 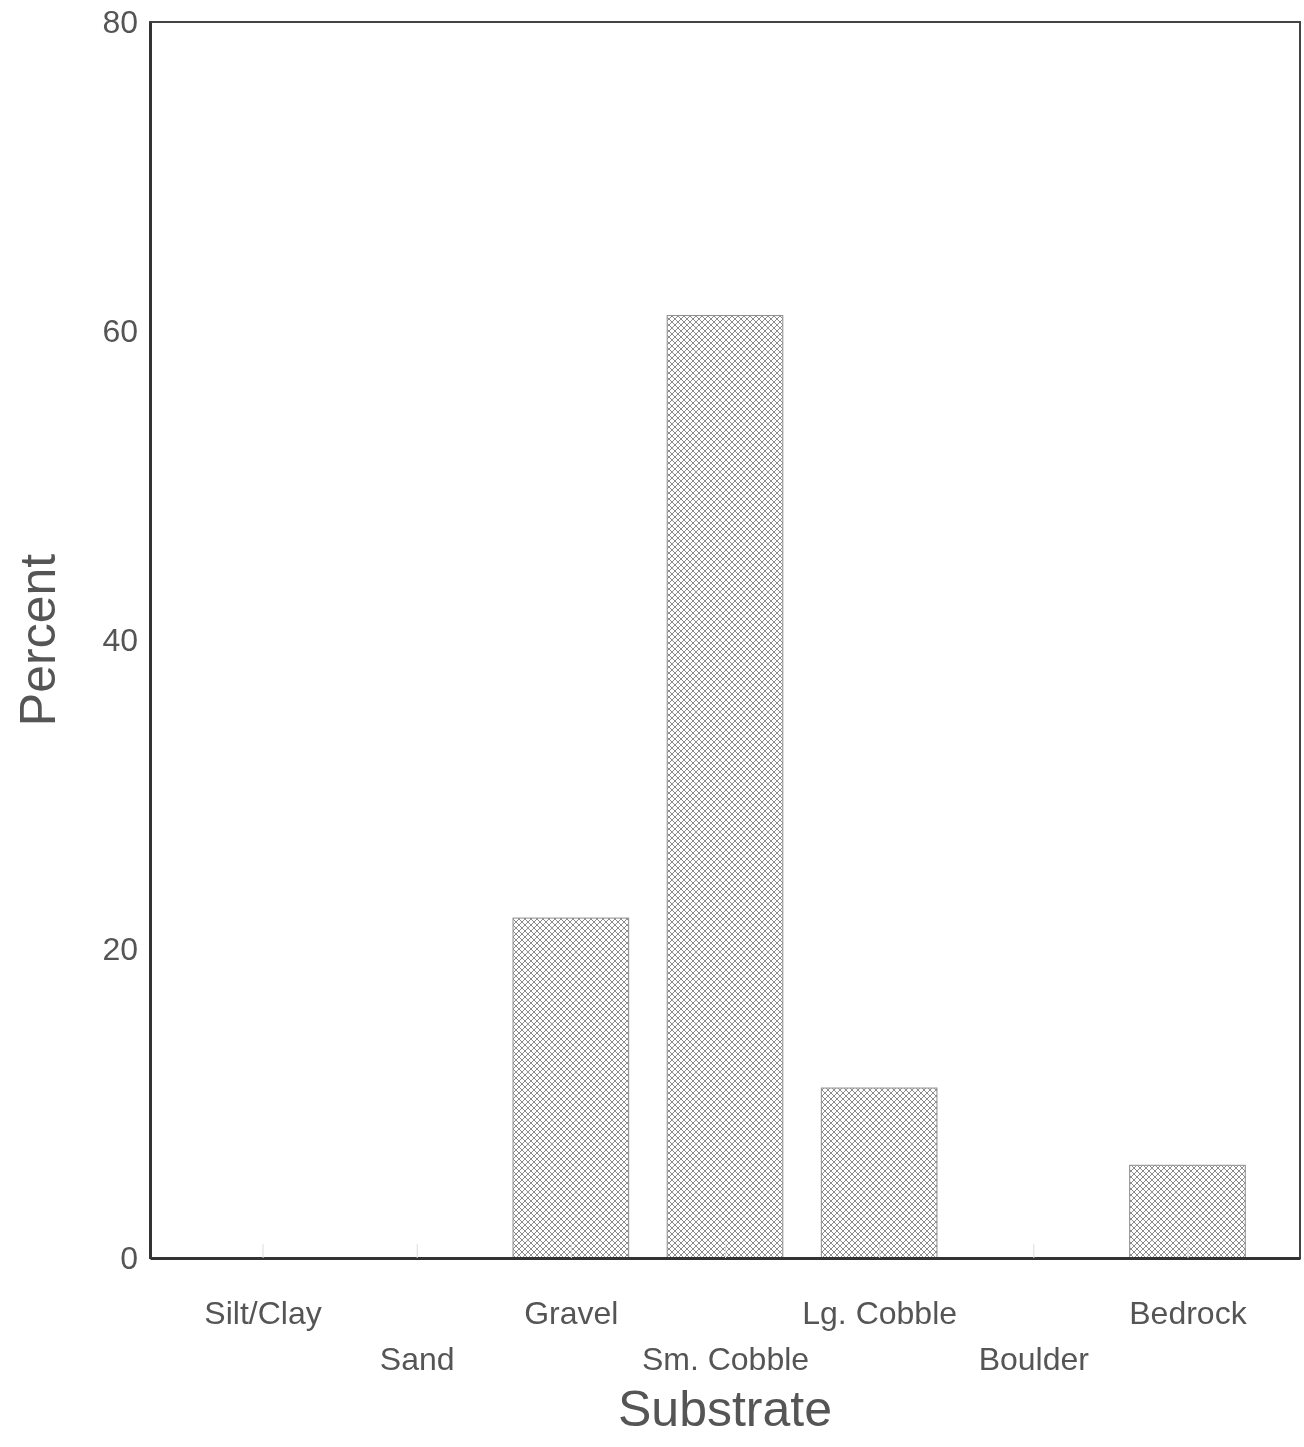 I want to click on y-axis-title: Percent, so click(x=38, y=640).